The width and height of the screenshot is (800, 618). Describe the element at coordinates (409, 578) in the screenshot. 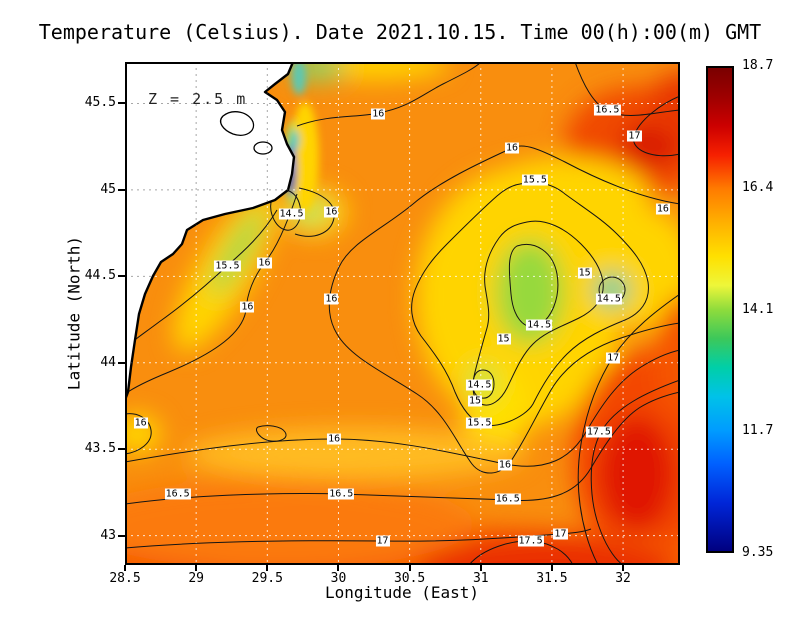

I see `x-tick-label: 30.5` at that location.